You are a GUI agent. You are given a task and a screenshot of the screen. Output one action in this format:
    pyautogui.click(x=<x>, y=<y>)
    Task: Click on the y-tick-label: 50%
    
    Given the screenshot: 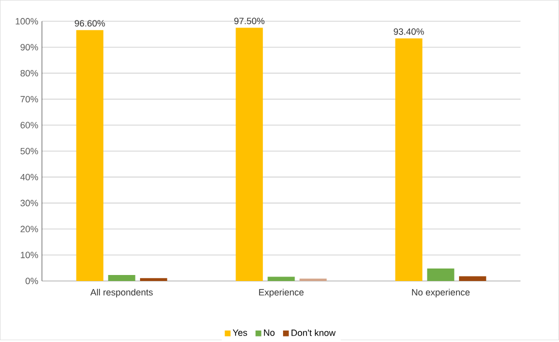 What is the action you would take?
    pyautogui.click(x=29, y=151)
    